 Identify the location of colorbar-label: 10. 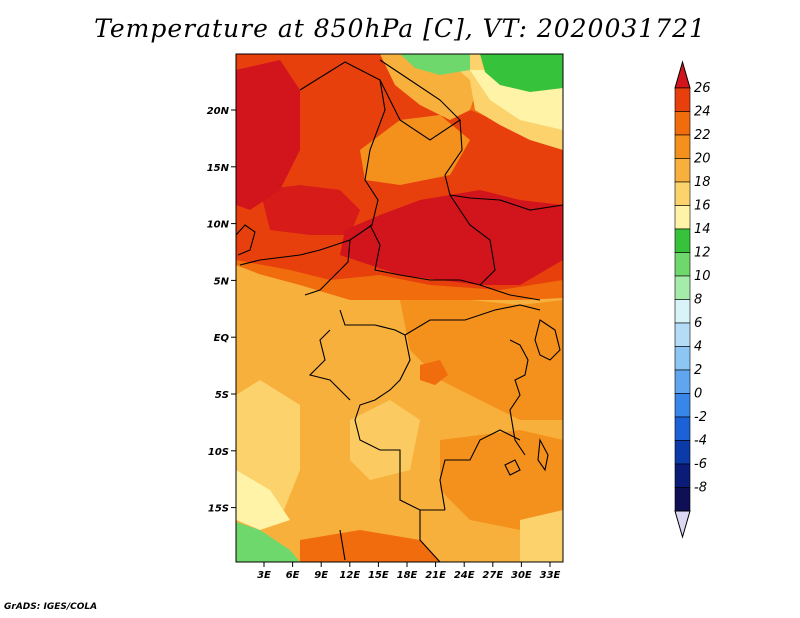
(702, 276).